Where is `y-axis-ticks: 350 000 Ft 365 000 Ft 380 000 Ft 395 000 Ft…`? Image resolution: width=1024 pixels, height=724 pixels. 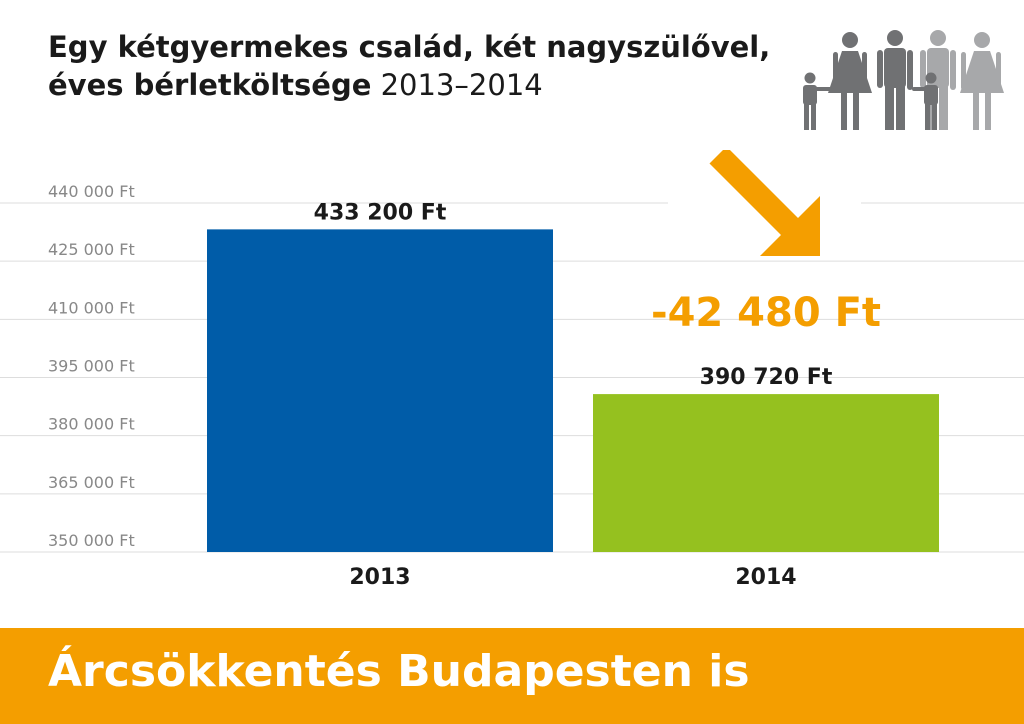
y-axis-ticks: 350 000 Ft 365 000 Ft 380 000 Ft 395 000 Ft… is located at coordinates (91, 366).